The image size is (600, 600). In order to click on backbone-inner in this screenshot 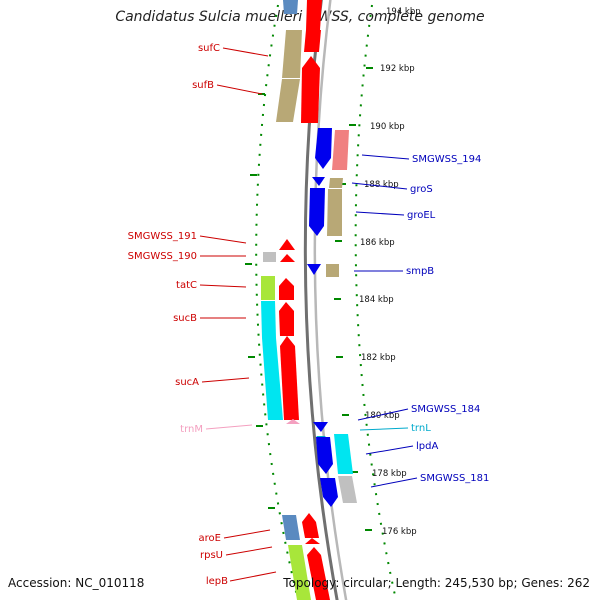, I will do `click(330, 300)`.